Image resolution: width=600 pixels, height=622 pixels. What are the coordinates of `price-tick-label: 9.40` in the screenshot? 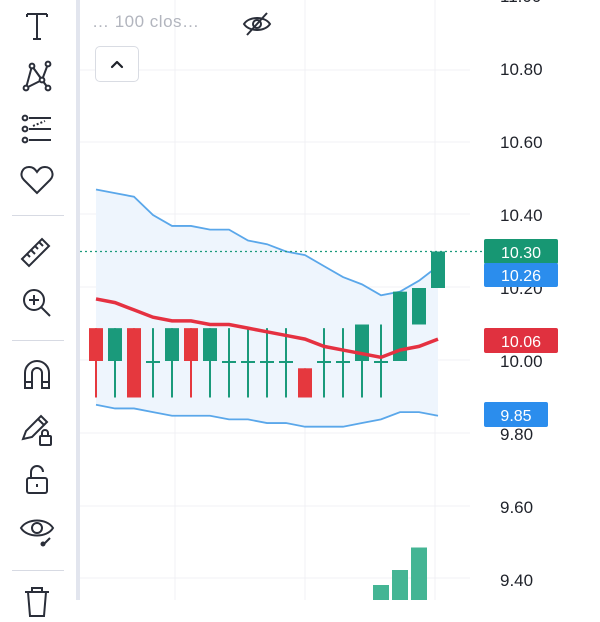 It's located at (516, 580).